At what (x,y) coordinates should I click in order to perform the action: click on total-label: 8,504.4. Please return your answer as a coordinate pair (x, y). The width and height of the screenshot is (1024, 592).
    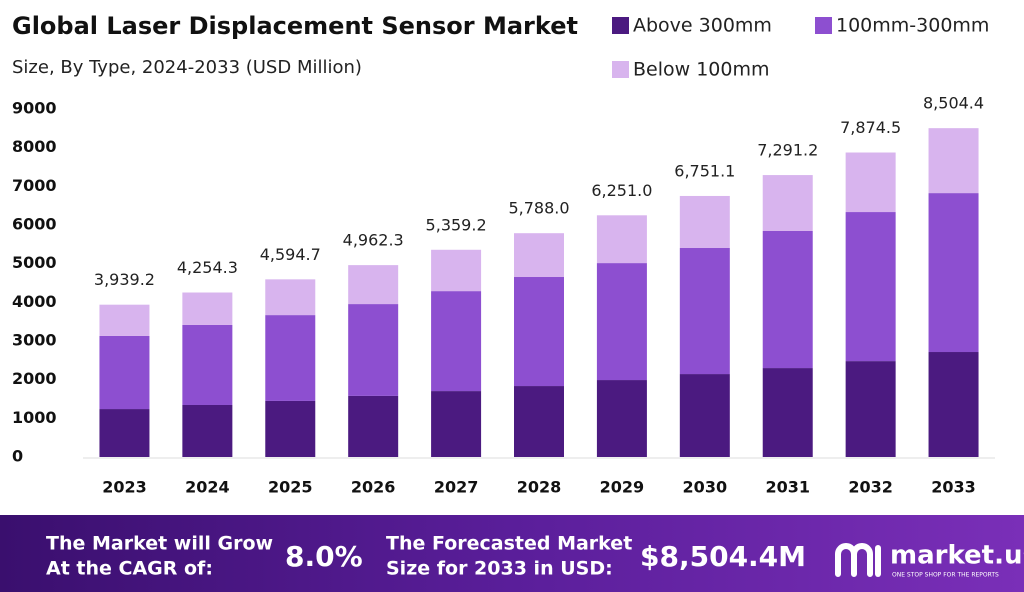
    Looking at the image, I should click on (953, 103).